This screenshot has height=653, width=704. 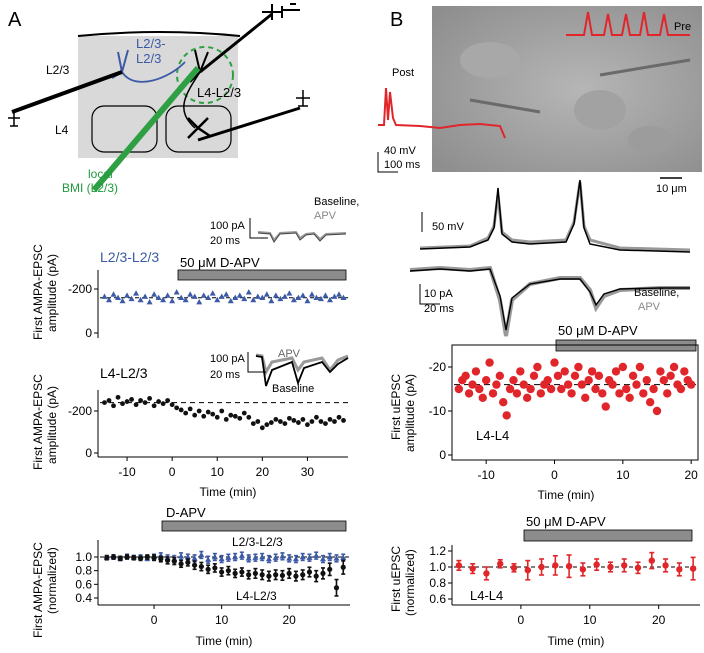 What do you see at coordinates (124, 373) in the screenshot?
I see `chart-a2-title: L4-L2/3` at bounding box center [124, 373].